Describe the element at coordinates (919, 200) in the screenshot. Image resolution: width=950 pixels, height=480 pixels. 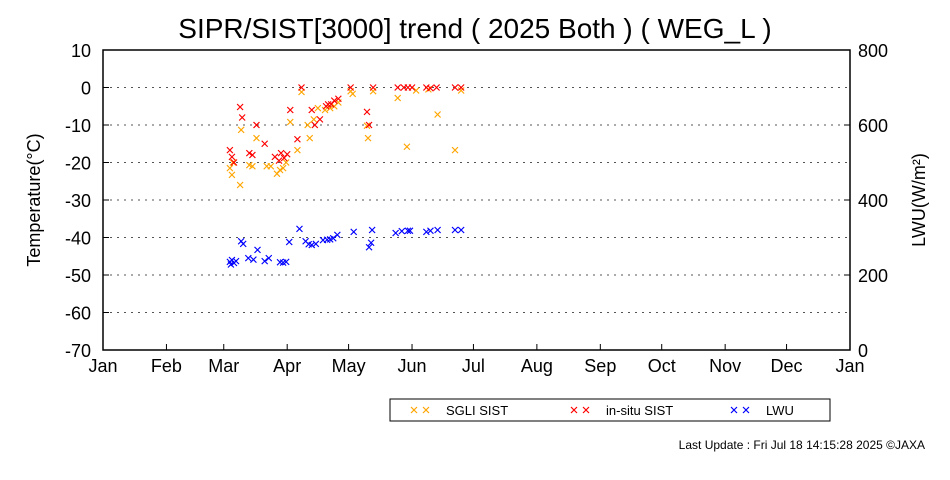
I see `y2-axis-label: LWU(W/m²)` at that location.